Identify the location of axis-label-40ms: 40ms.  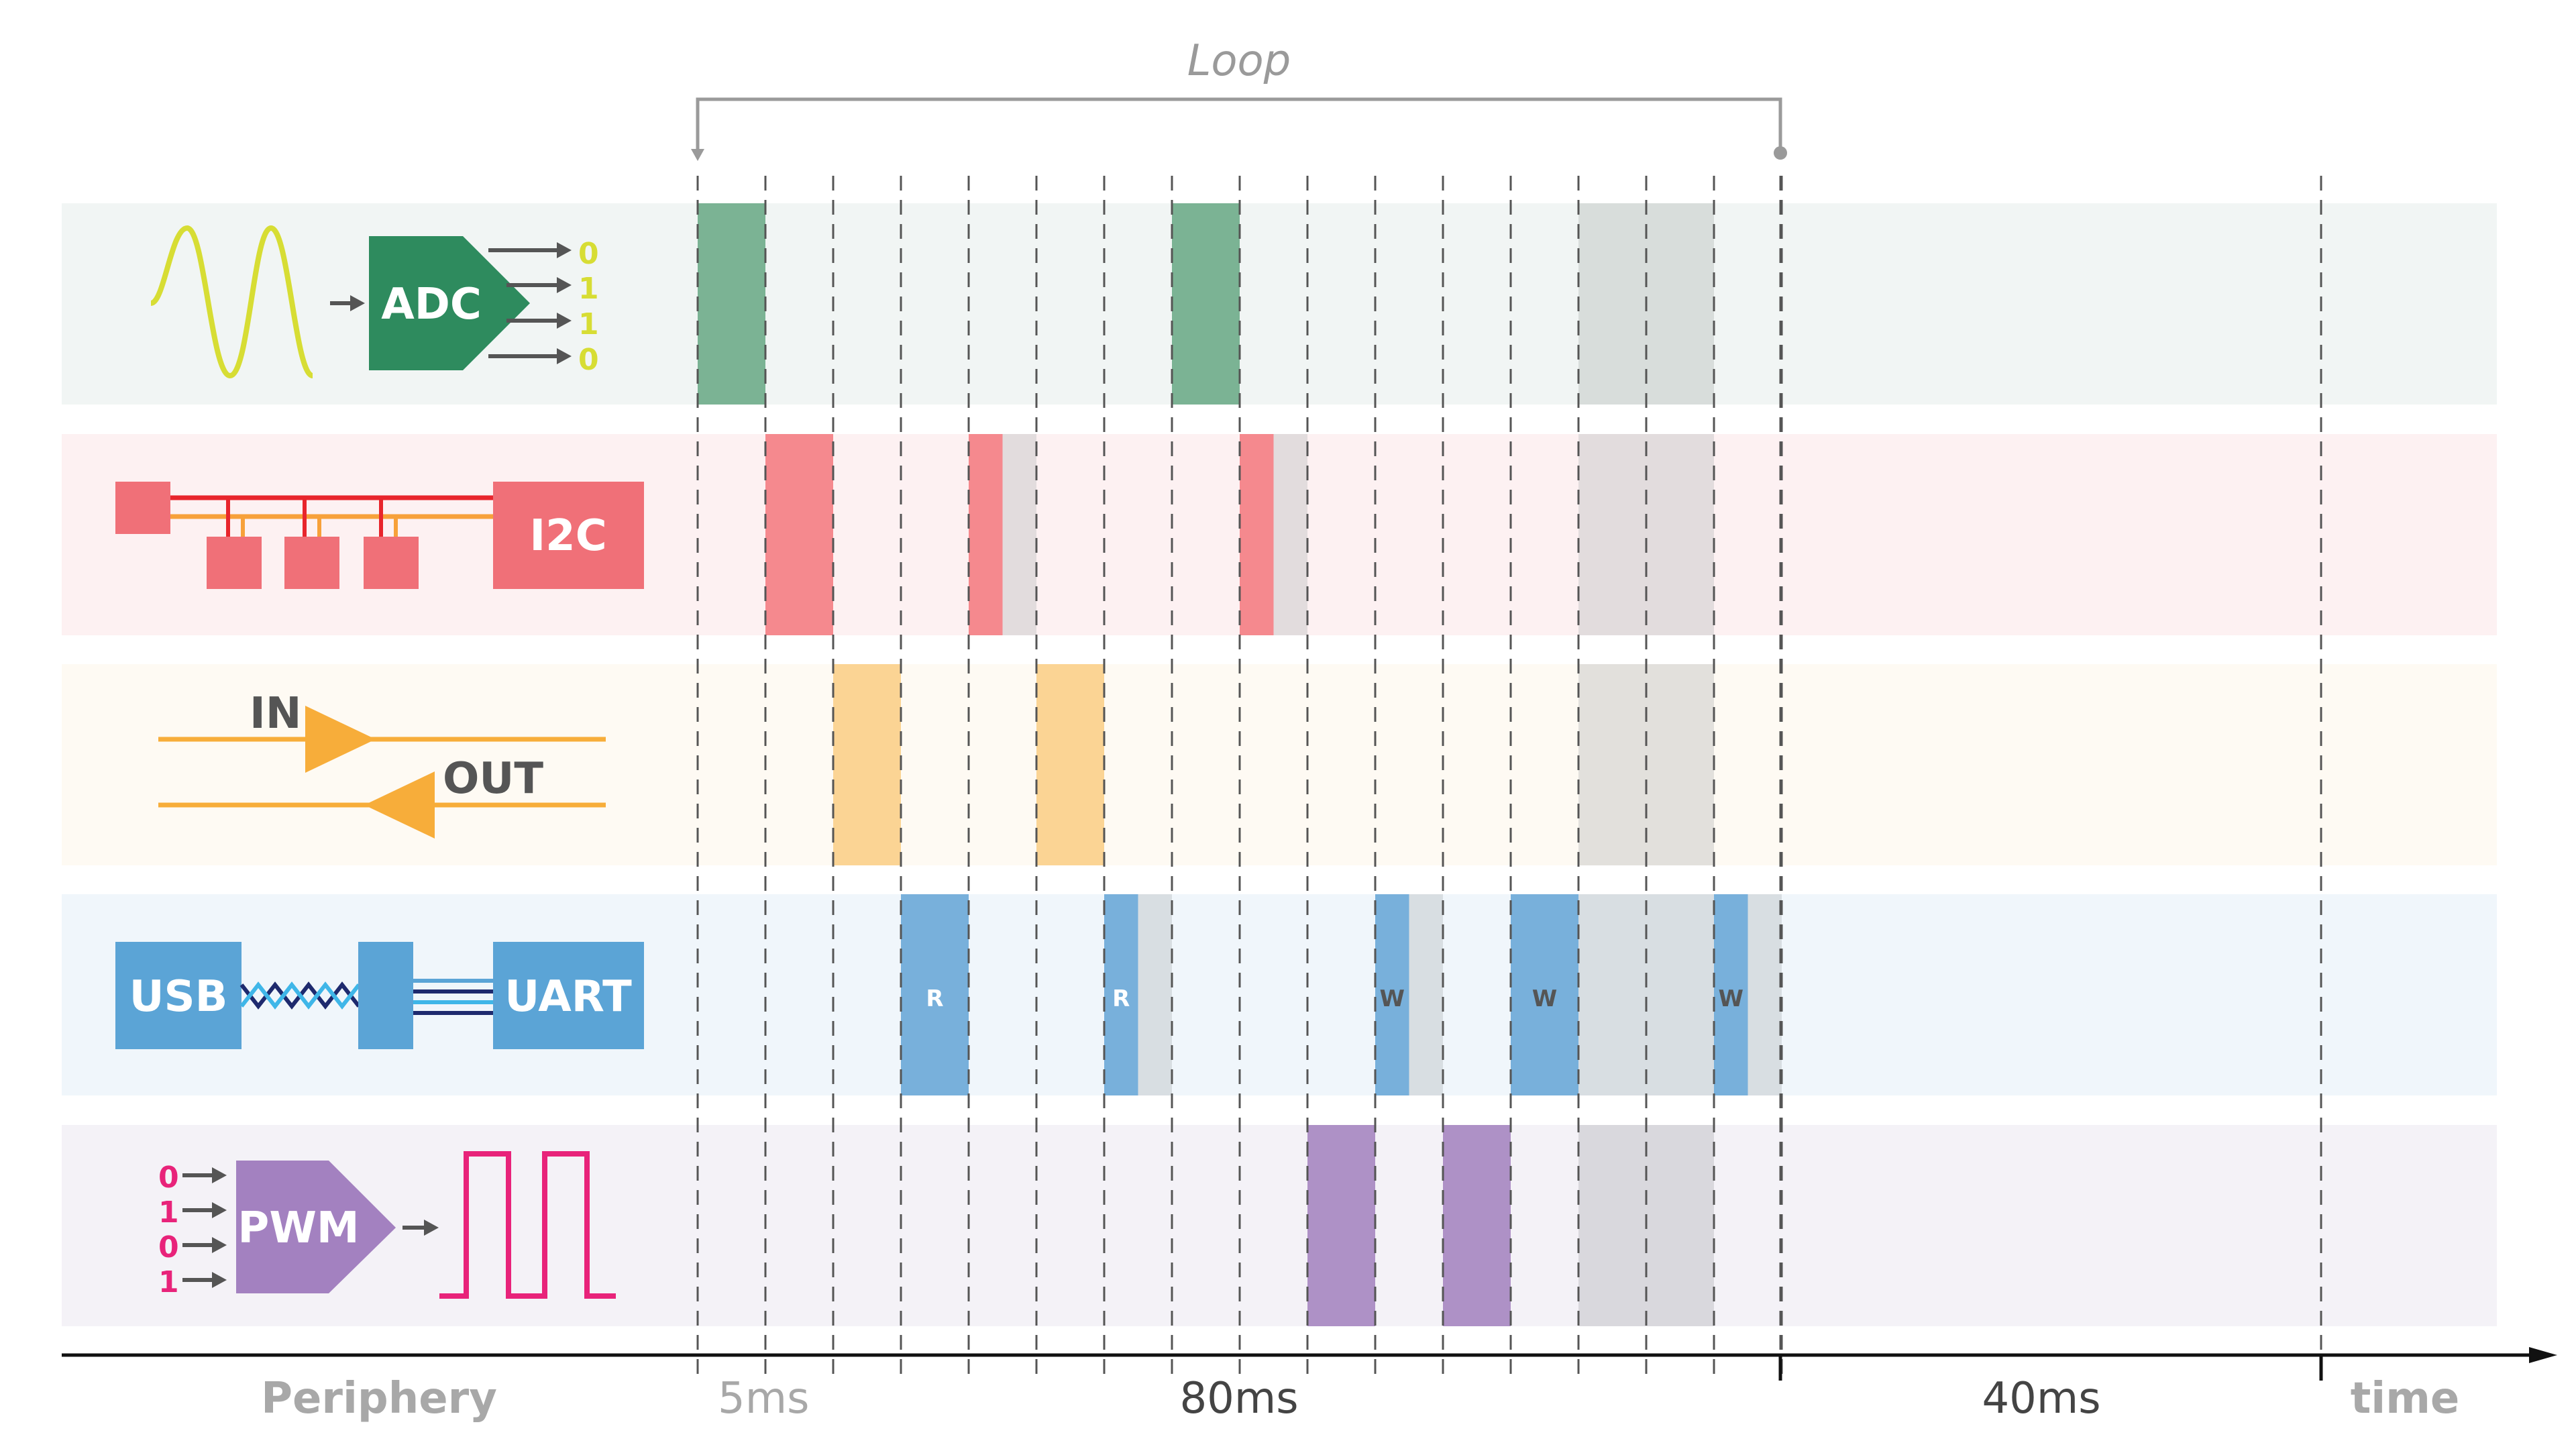
(2041, 1399).